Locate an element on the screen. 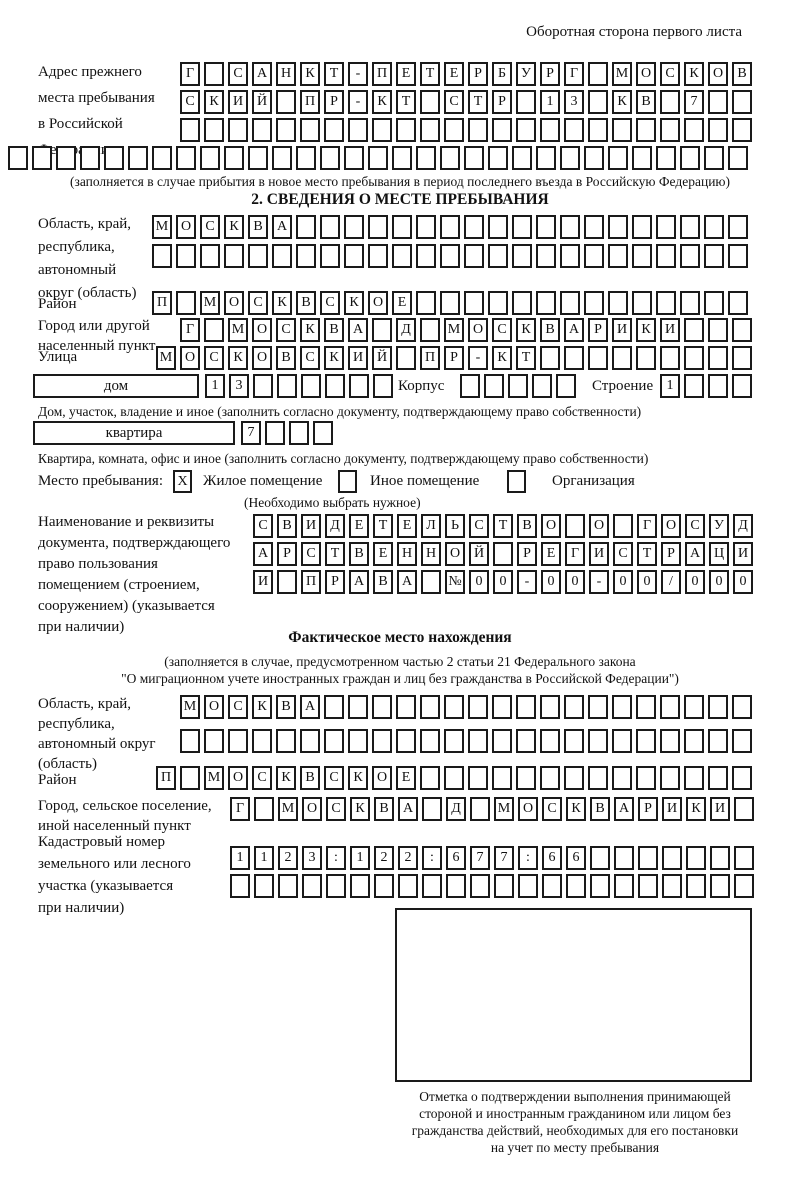 The image size is (800, 1180). street-label: Улица is located at coordinates (58, 357).